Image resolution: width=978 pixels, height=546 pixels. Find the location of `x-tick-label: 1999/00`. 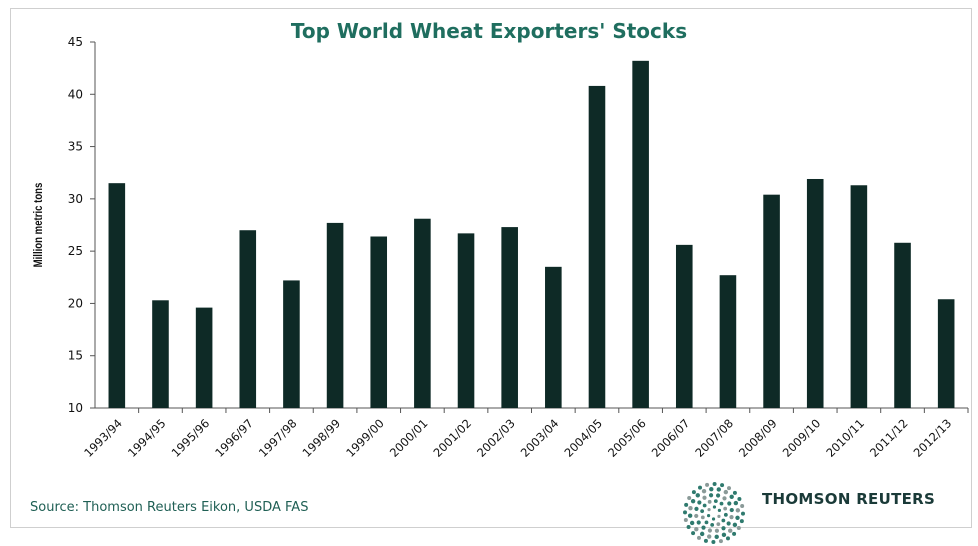

x-tick-label: 1999/00 is located at coordinates (365, 438).